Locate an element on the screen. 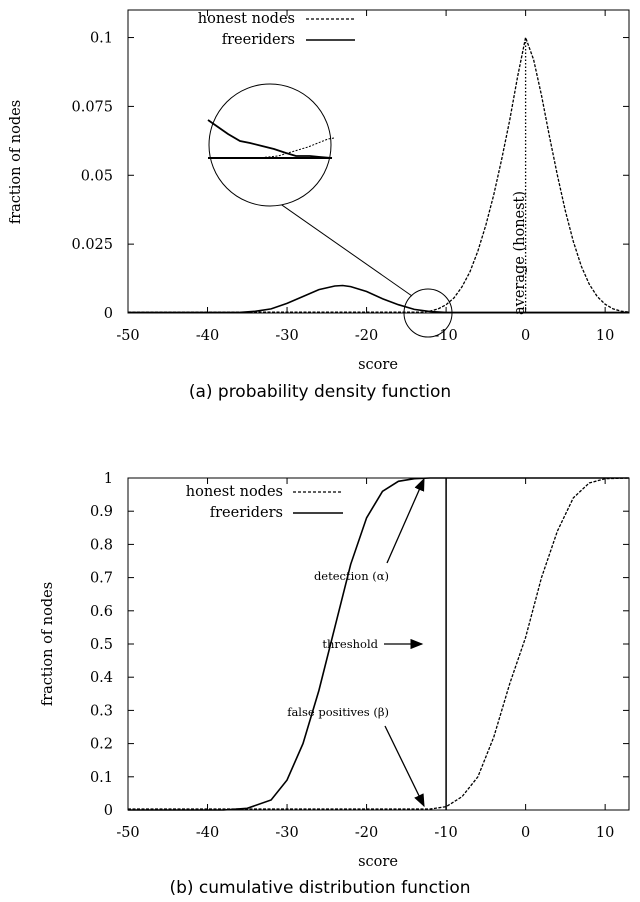 This screenshot has width=640, height=902. y-tick-label: 0.8 is located at coordinates (101, 545).